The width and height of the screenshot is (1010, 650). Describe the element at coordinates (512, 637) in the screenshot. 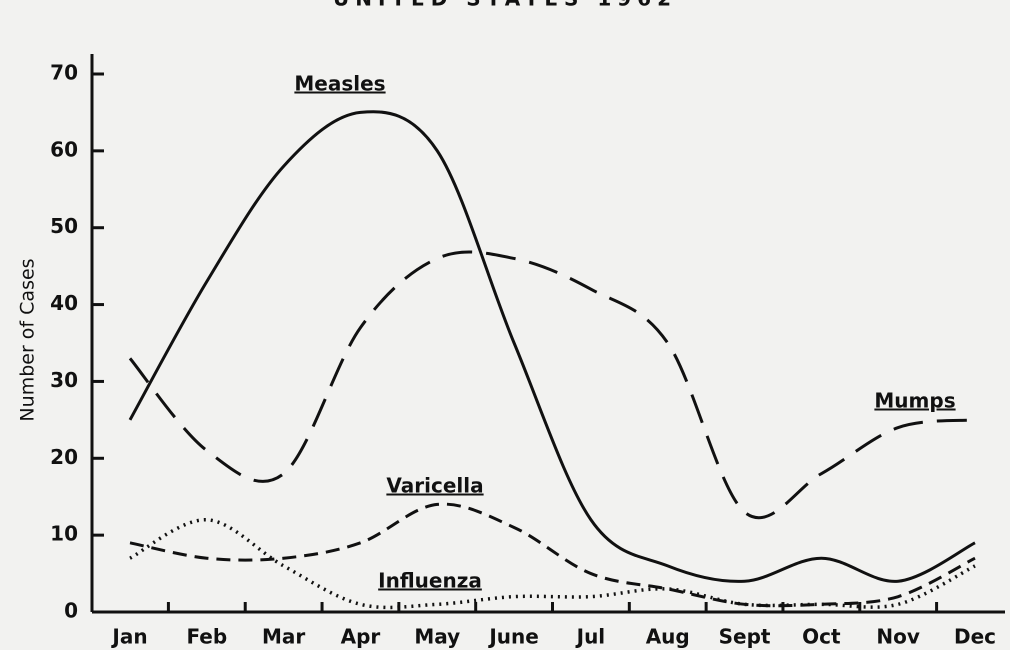

I see `x-tick-label: June` at that location.